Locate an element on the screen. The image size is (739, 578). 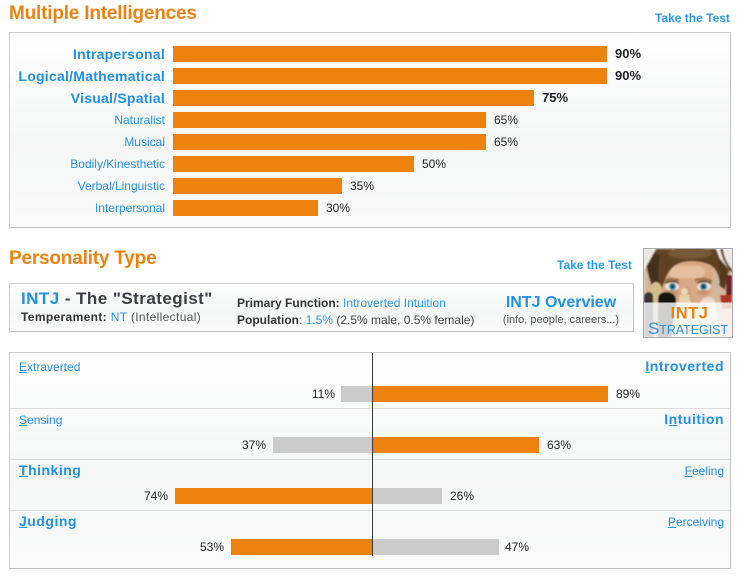
svg-text: INTJ is located at coordinates (690, 314).